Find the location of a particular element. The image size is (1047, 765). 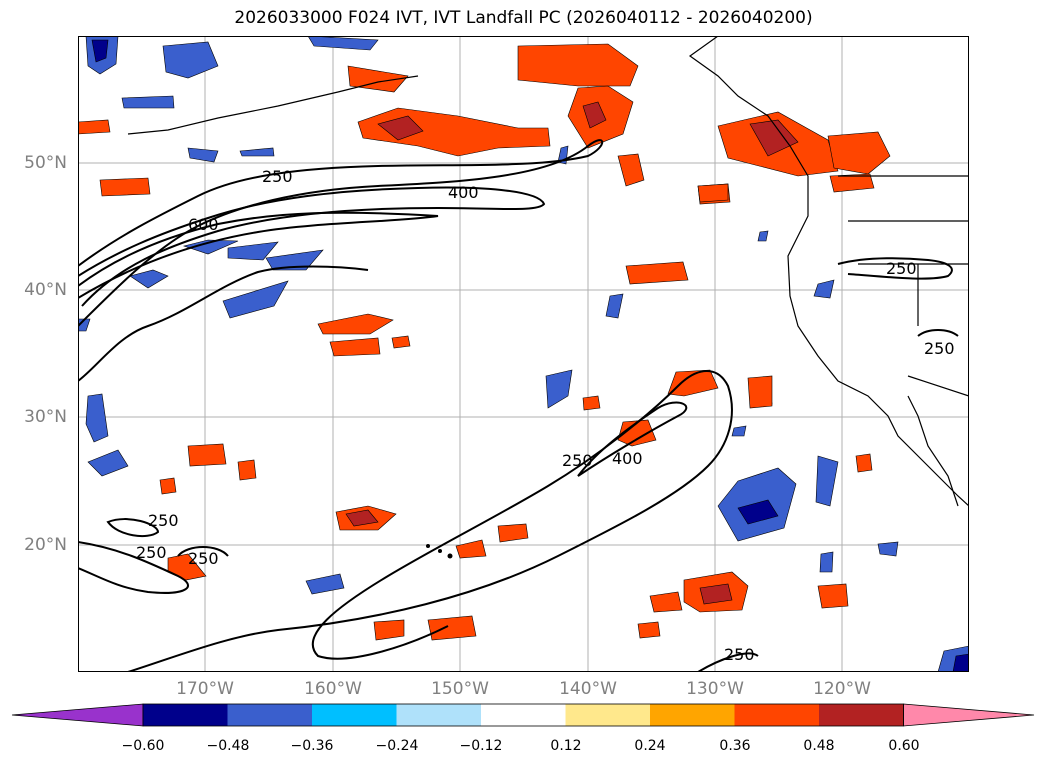

contour-label: 600 is located at coordinates (203, 224).